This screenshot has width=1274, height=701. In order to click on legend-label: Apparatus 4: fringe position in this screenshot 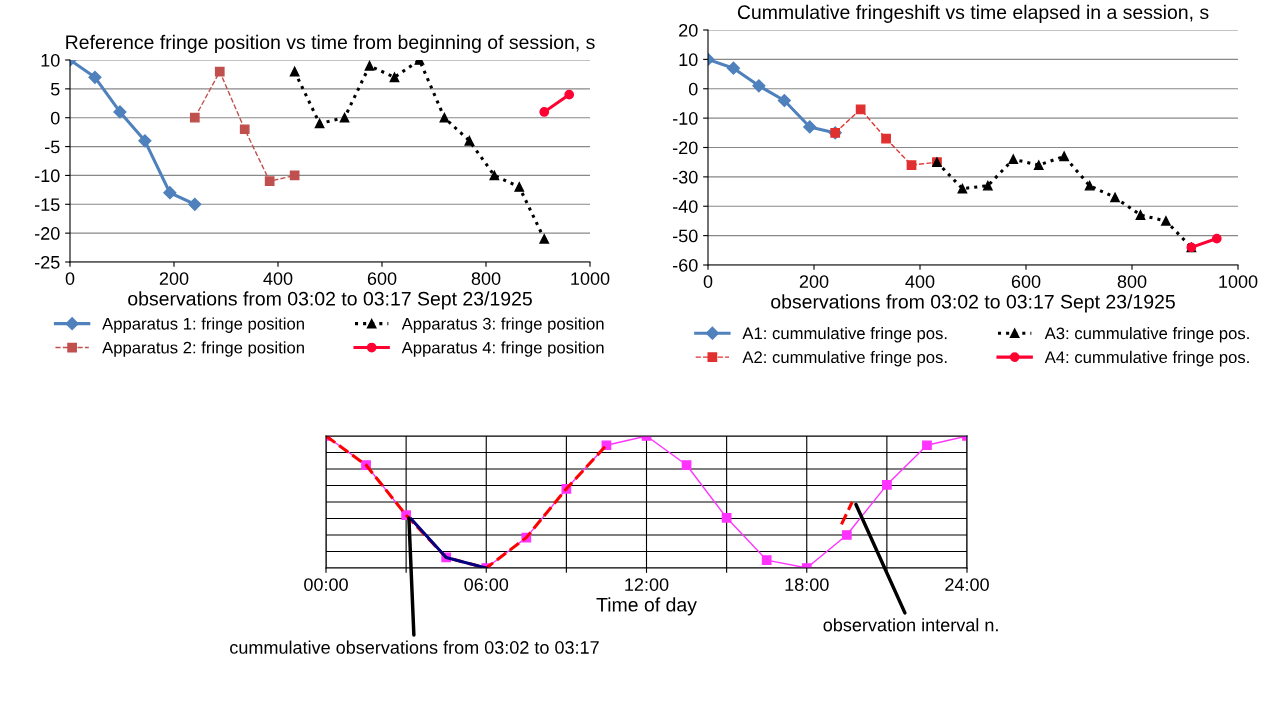, I will do `click(502, 349)`.